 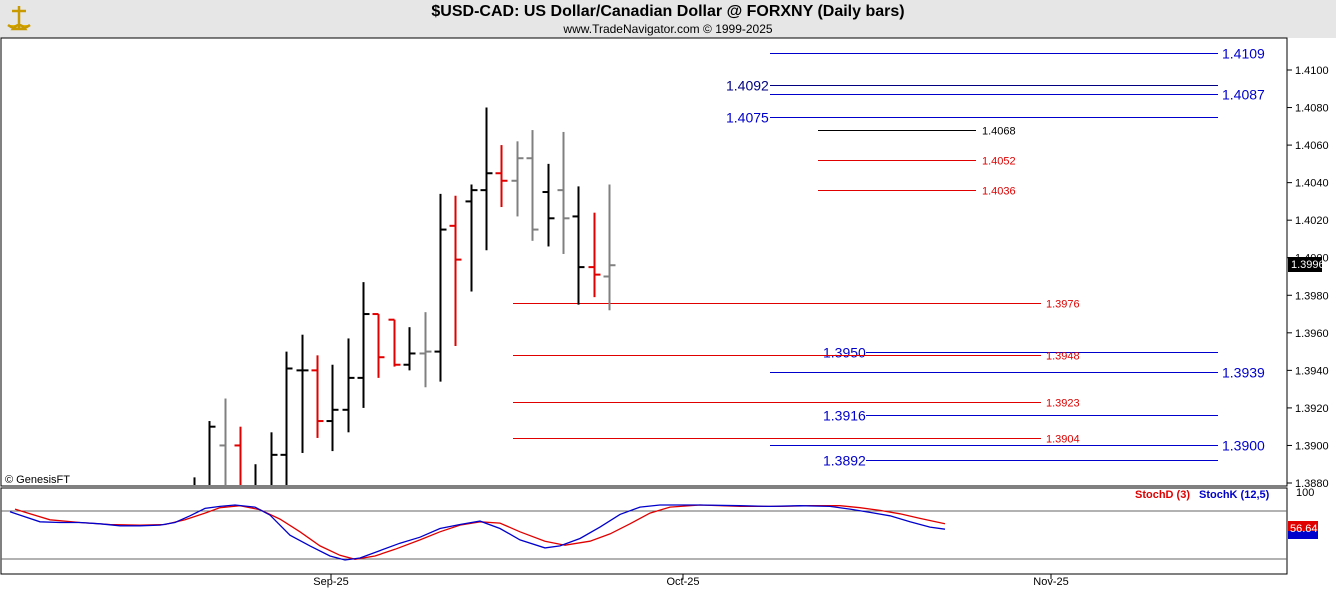 I want to click on last-price-box, so click(x=1305, y=264).